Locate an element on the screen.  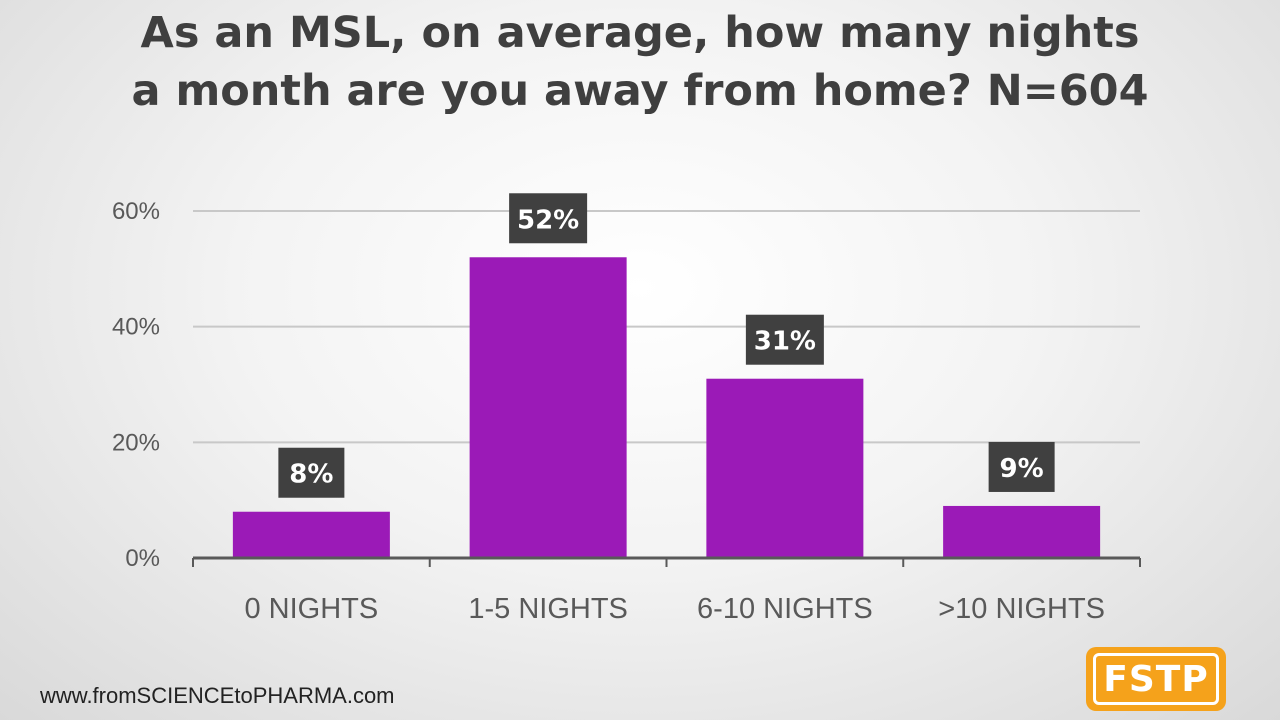
fstp-logo-text: FSTP is located at coordinates (1156, 679).